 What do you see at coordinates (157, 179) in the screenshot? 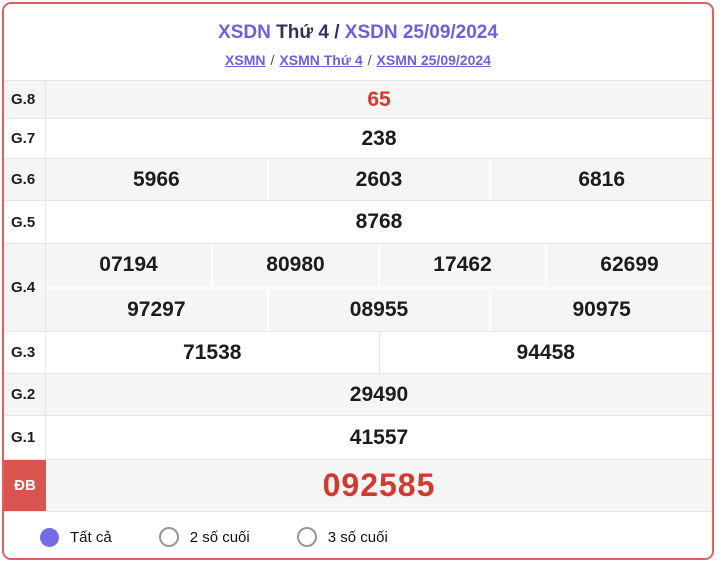
I see `prize-value: 5966` at bounding box center [157, 179].